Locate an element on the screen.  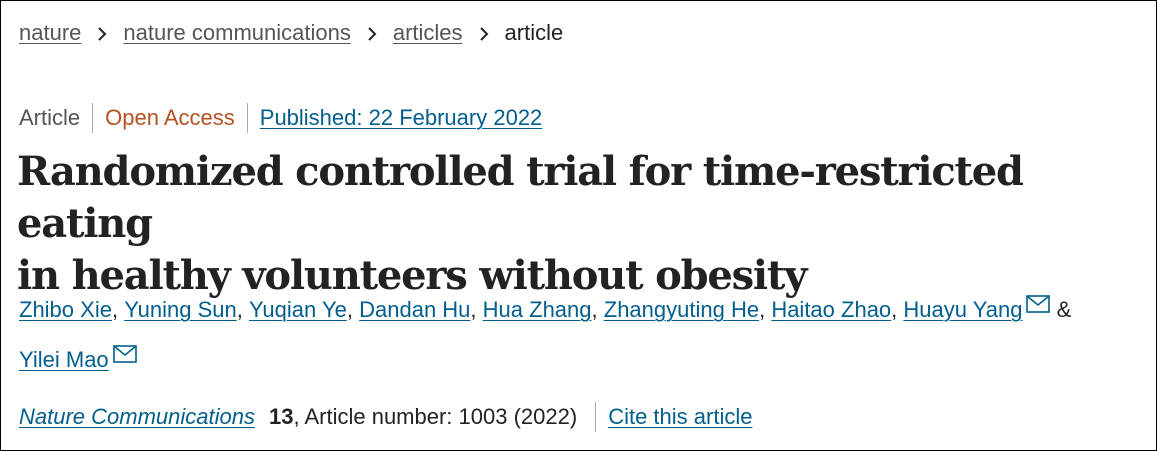
volume-number: 13 is located at coordinates (281, 416).